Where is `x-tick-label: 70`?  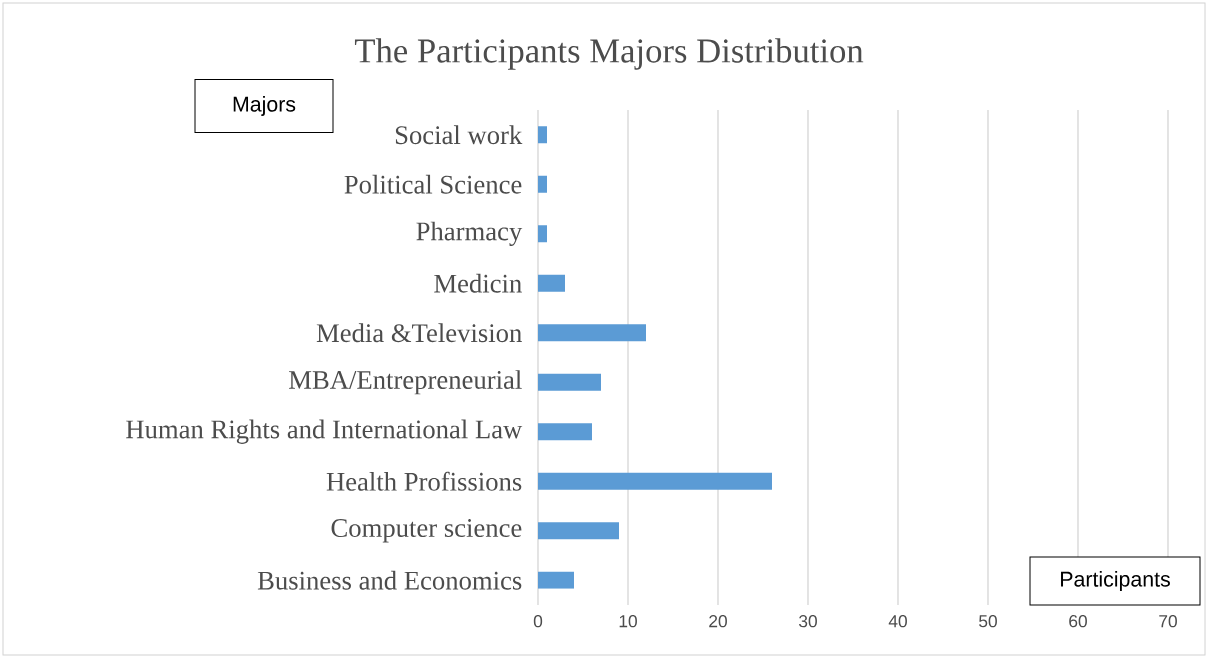
x-tick-label: 70 is located at coordinates (1168, 621).